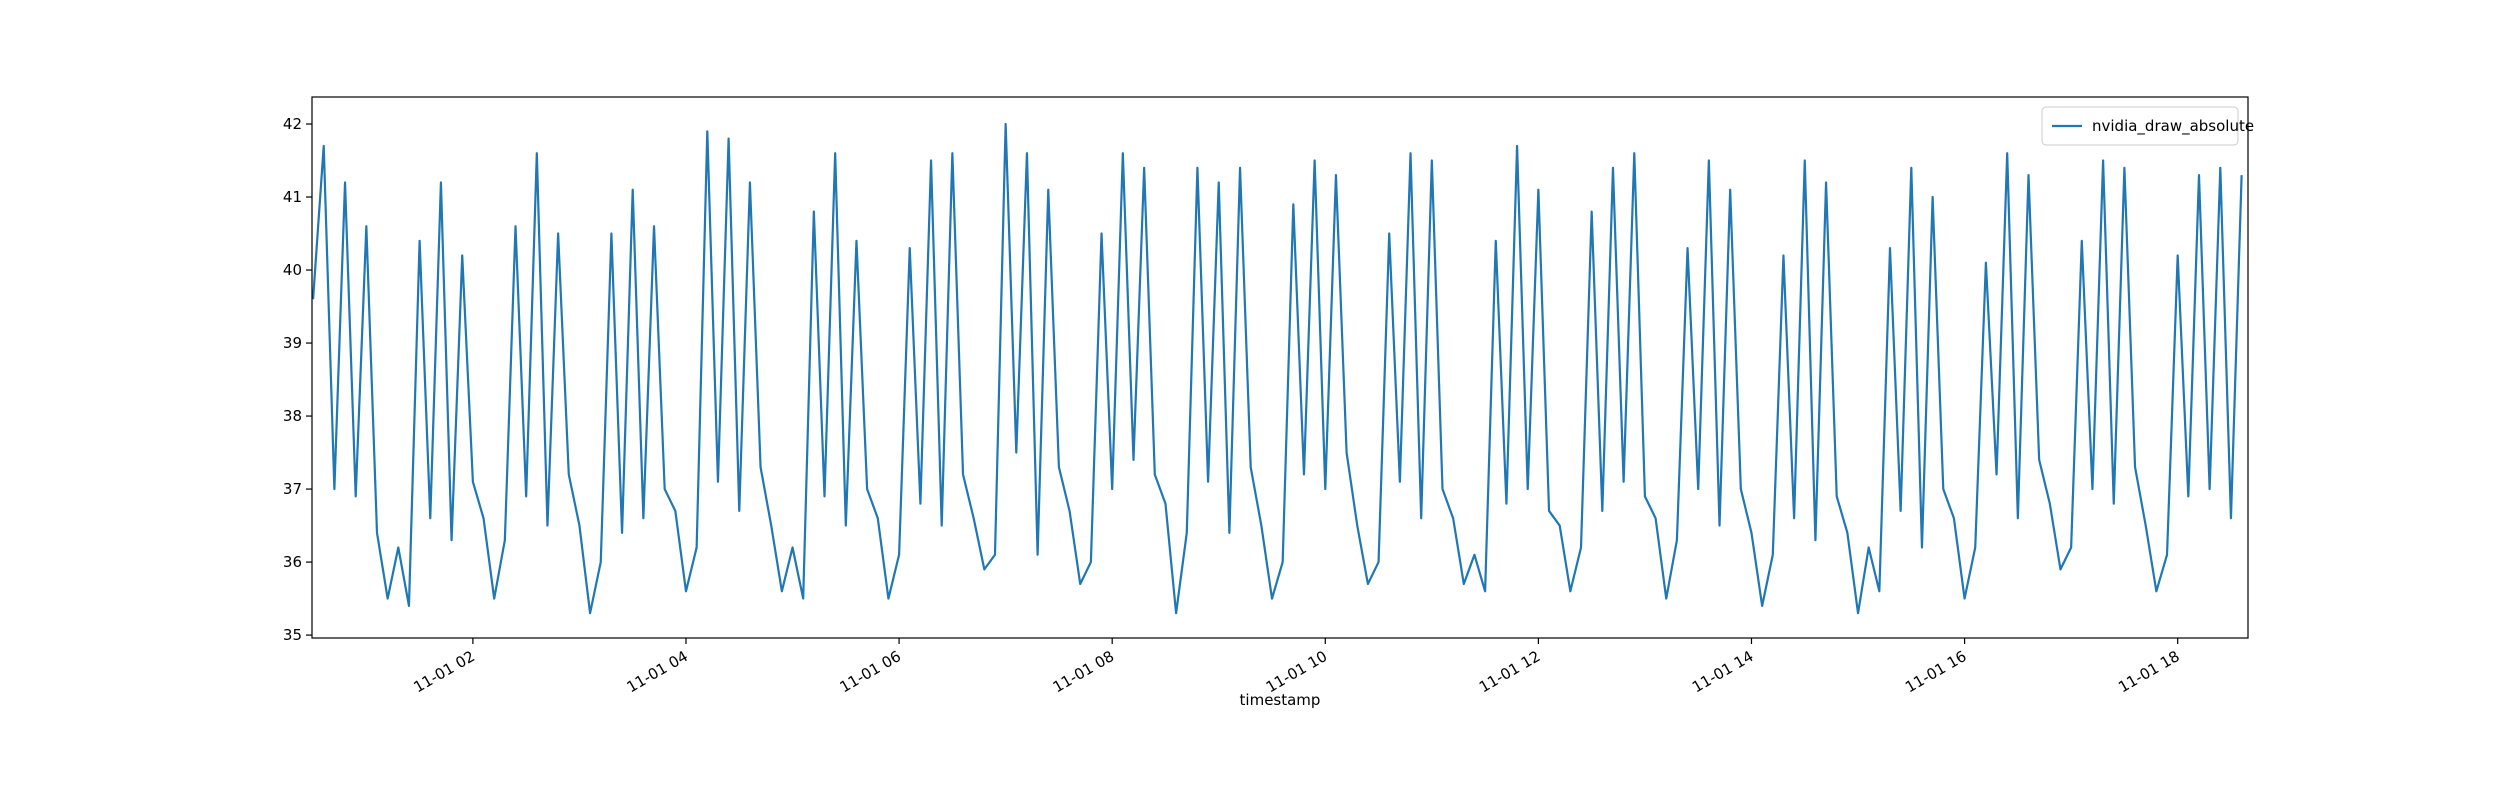  I want to click on legend-label: nvidia_draw_absolute, so click(2173, 126).